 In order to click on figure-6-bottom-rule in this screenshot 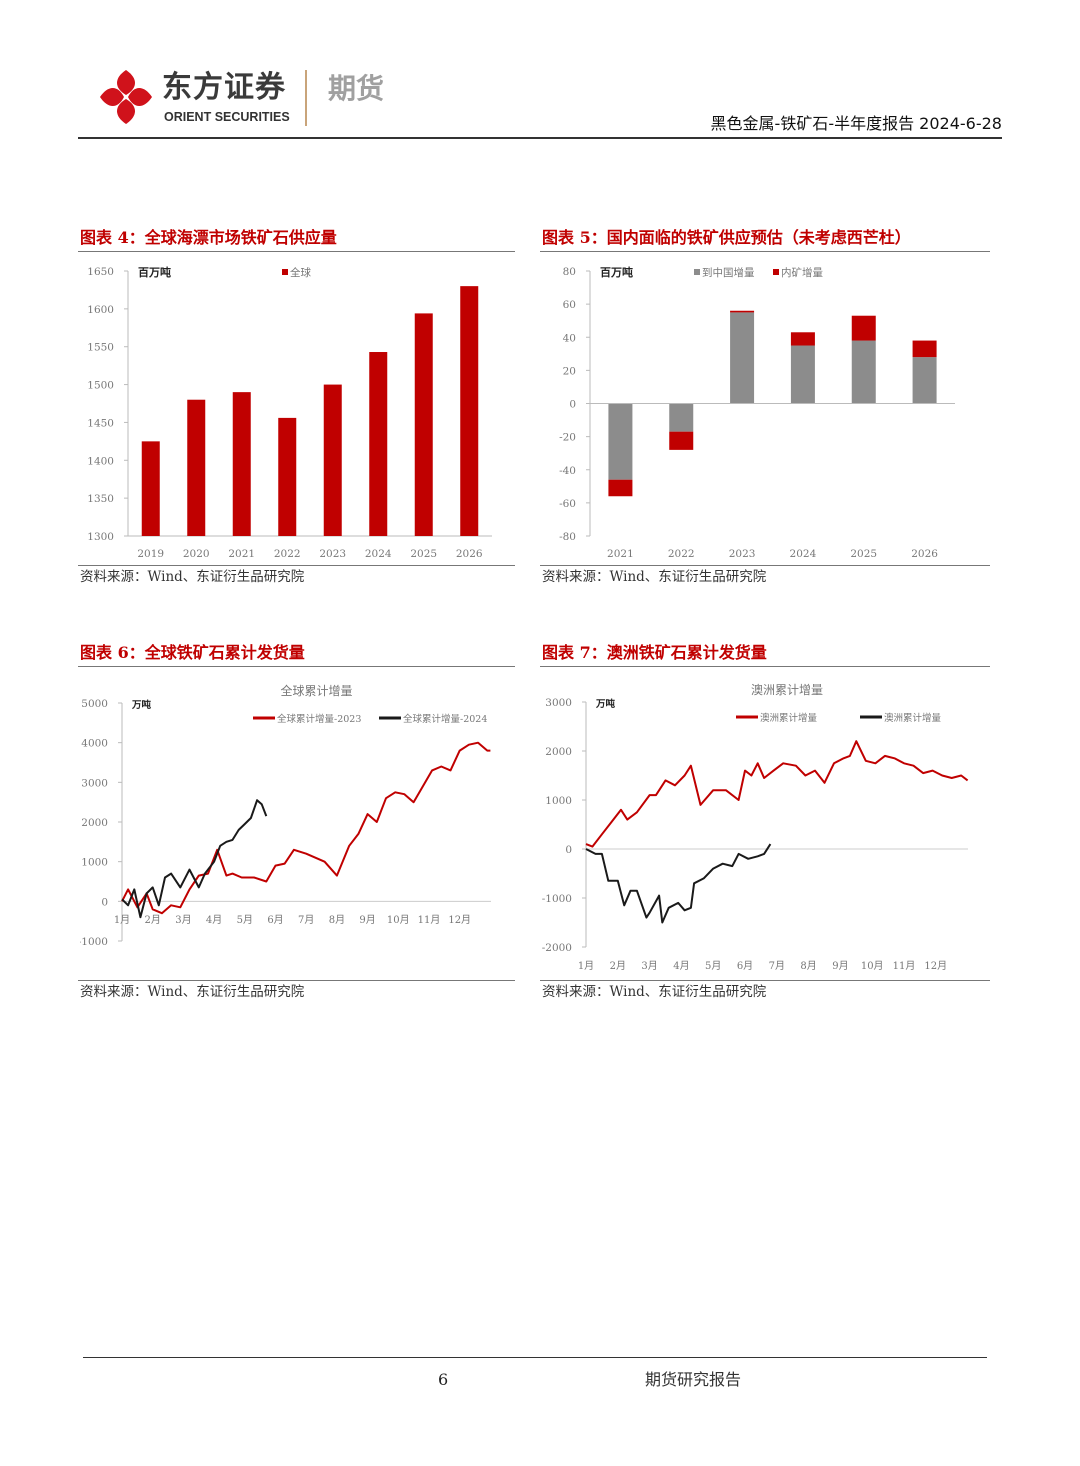, I will do `click(296, 980)`.